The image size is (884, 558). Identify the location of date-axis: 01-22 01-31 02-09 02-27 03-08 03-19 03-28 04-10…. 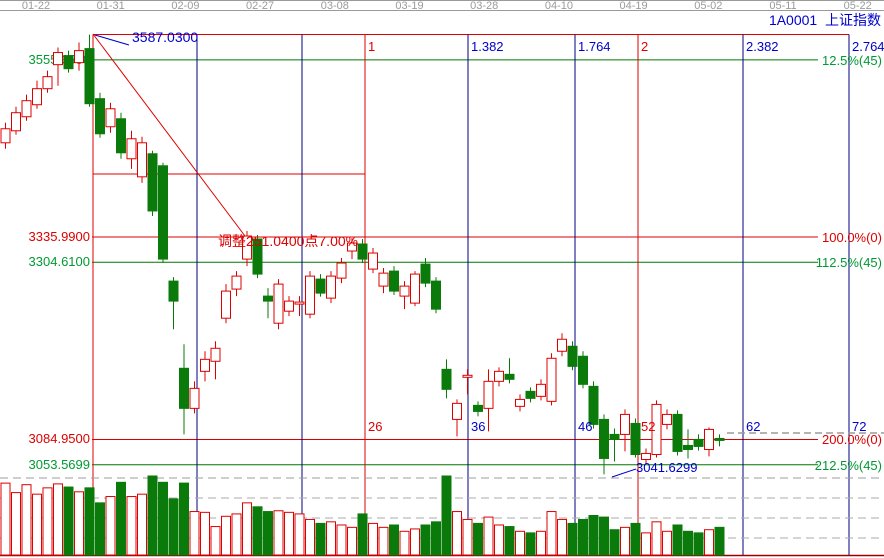
(442, 6).